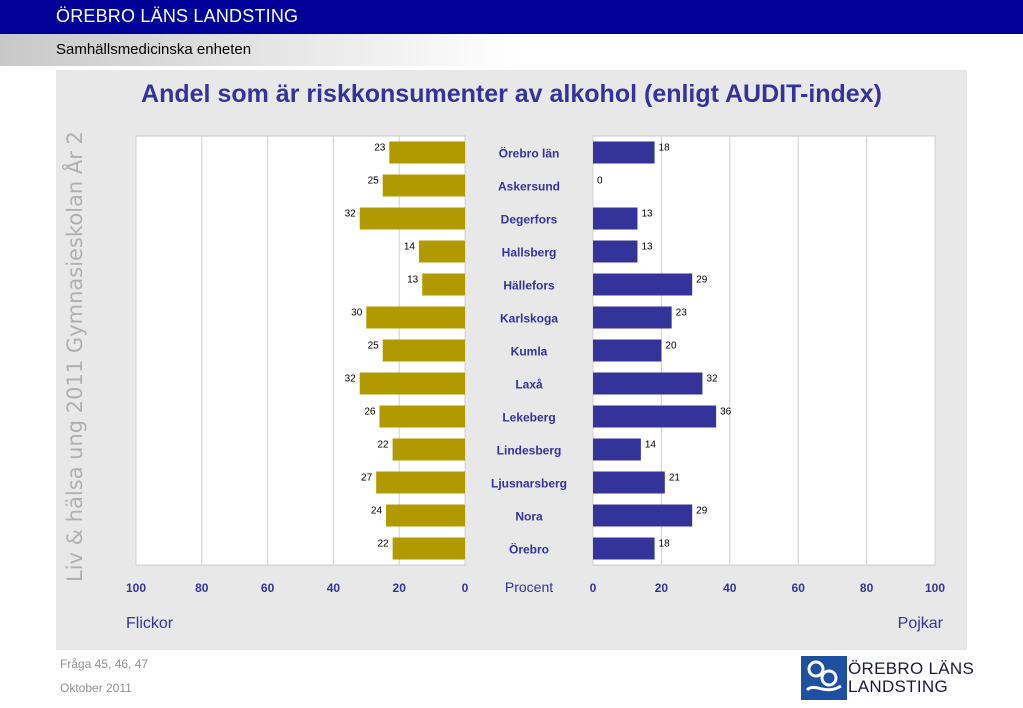 Image resolution: width=1023 pixels, height=708 pixels. I want to click on x-axis-label: Procent, so click(529, 587).